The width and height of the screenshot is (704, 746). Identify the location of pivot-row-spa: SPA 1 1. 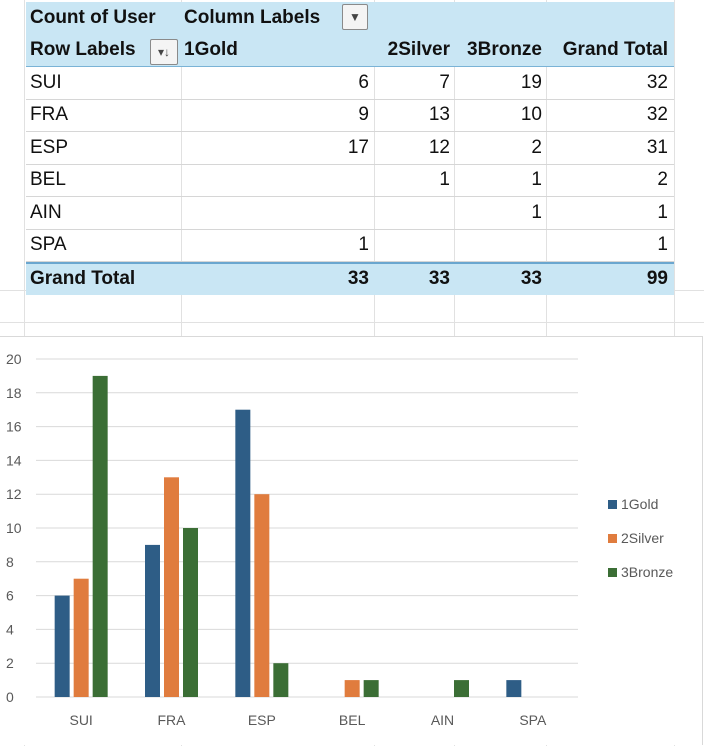
(350, 246).